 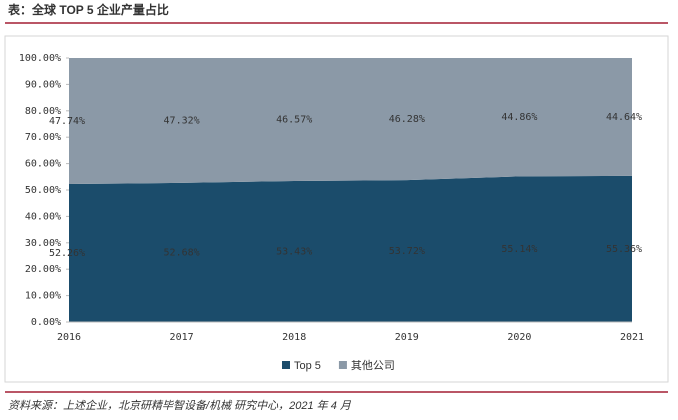 What do you see at coordinates (294, 251) in the screenshot?
I see `data-label: 53.43%` at bounding box center [294, 251].